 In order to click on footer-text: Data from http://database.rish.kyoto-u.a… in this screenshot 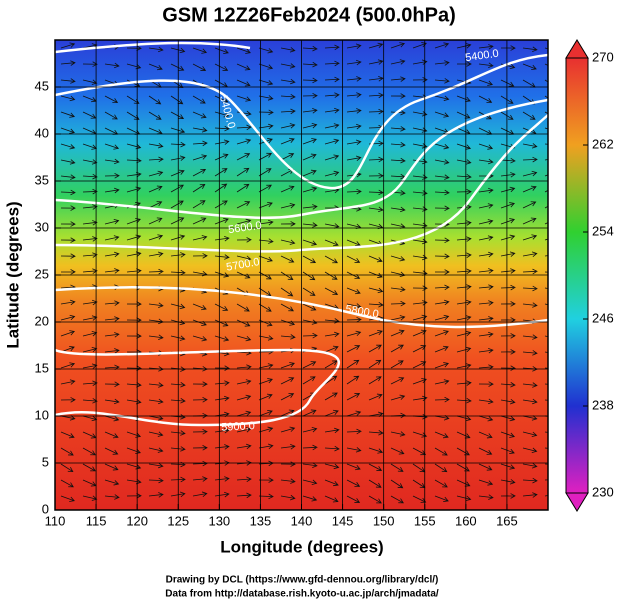, I will do `click(302, 594)`.